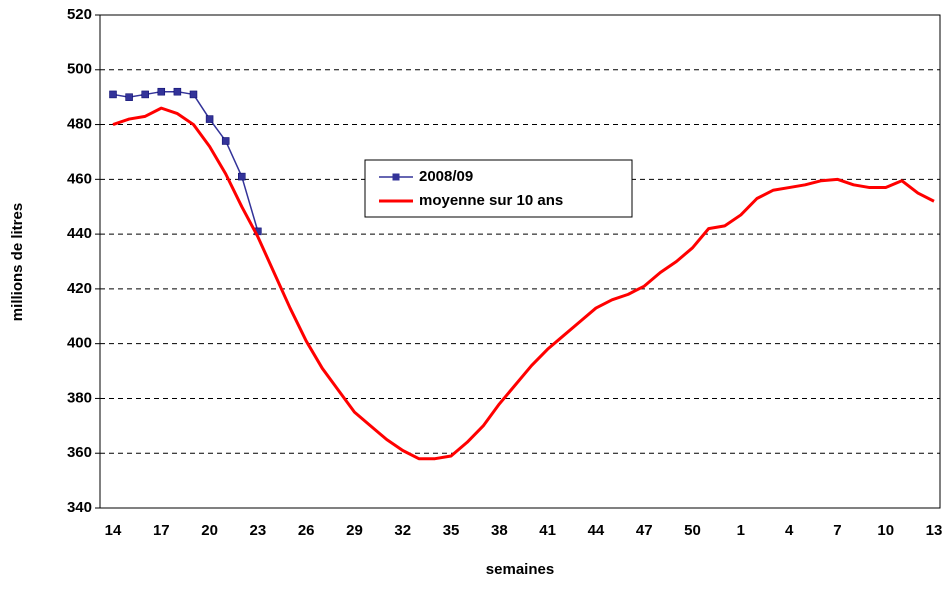  What do you see at coordinates (79, 452) in the screenshot?
I see `y-tick-label: 360` at bounding box center [79, 452].